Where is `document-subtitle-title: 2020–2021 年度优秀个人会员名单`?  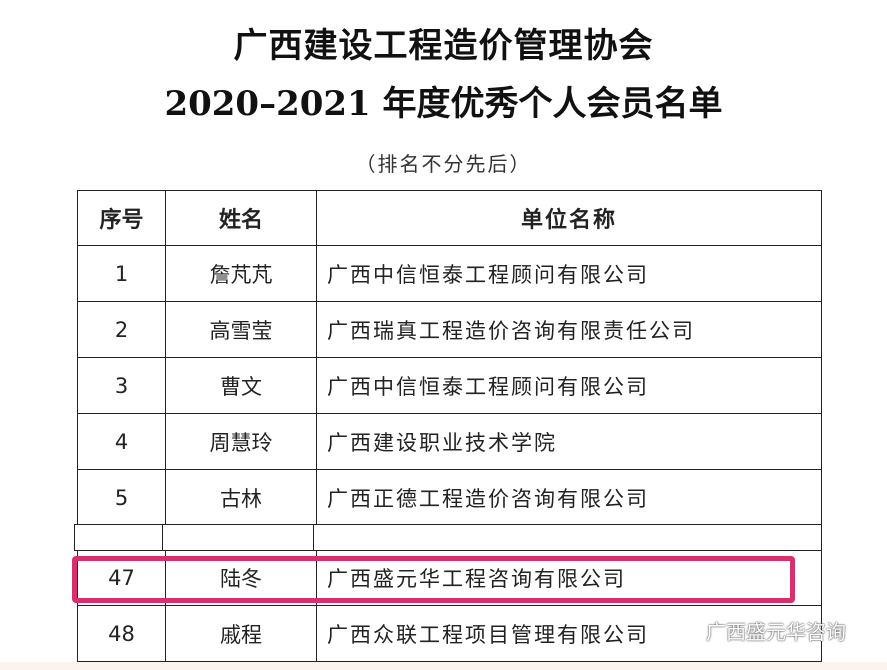
document-subtitle-title: 2020–2021 年度优秀个人会员名单 is located at coordinates (443, 104).